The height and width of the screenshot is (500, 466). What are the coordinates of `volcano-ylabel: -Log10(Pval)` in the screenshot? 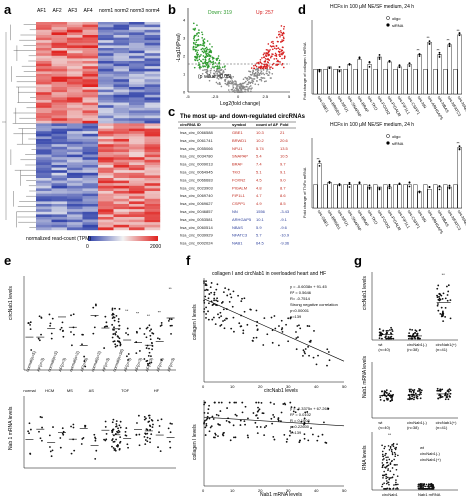 It's located at (179, 47).